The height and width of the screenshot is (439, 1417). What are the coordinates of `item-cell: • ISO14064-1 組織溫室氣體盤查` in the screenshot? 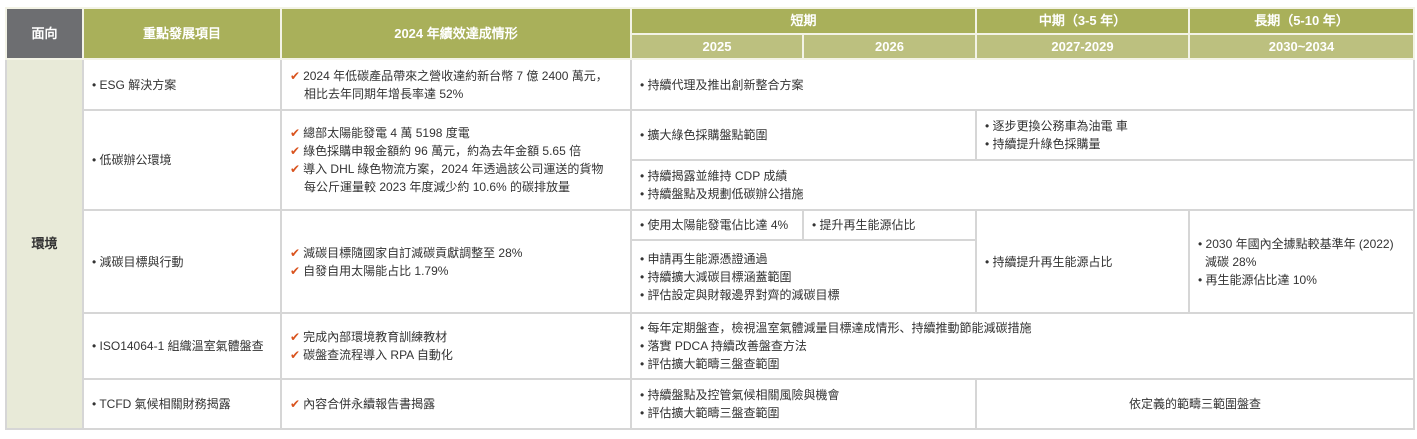 It's located at (182, 346).